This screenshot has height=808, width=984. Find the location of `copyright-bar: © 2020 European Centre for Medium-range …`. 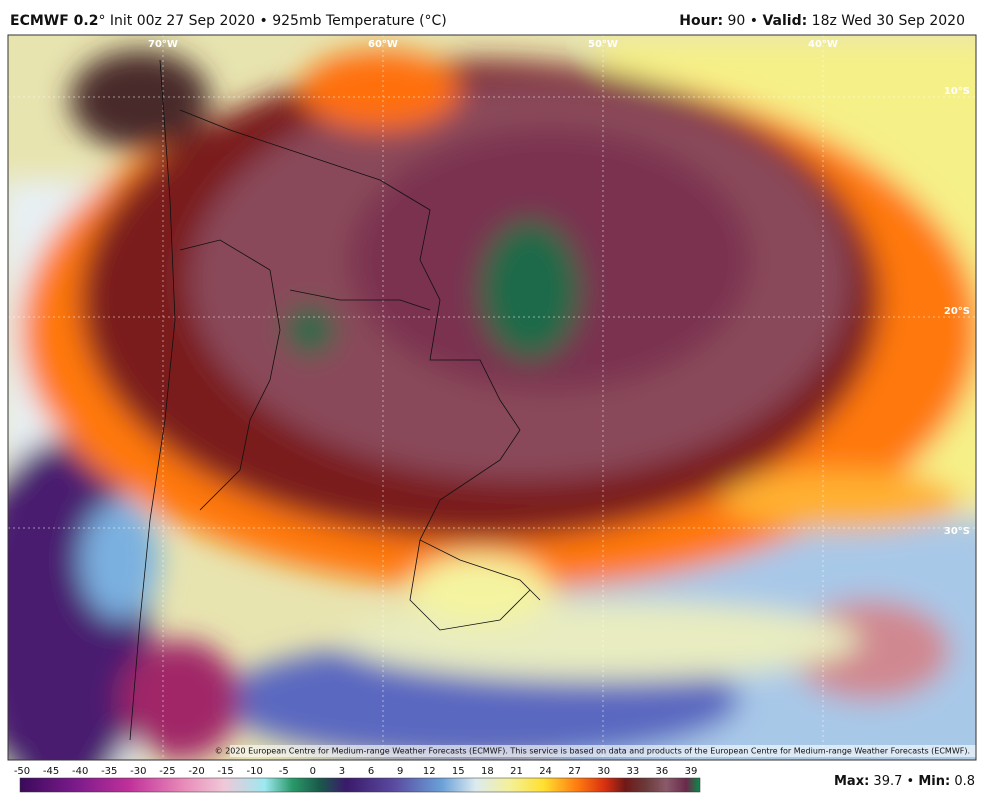

copyright-bar: © 2020 European Centre for Medium-range … is located at coordinates (595, 751).